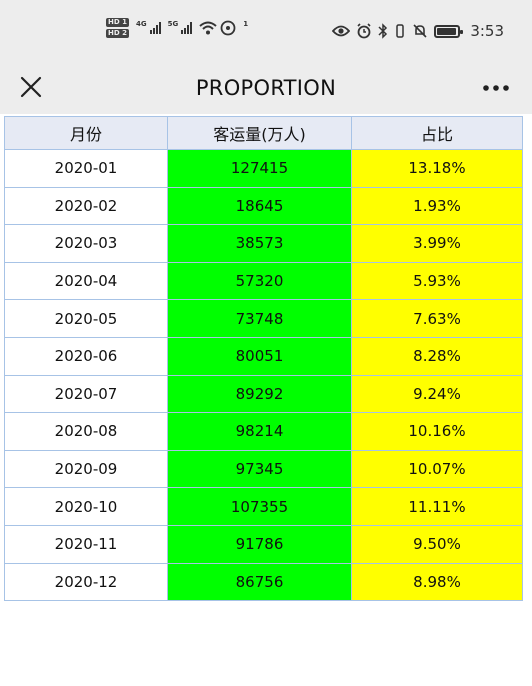 Image resolution: width=532 pixels, height=686 pixels. I want to click on header-volume: 客运量(万人), so click(259, 133).